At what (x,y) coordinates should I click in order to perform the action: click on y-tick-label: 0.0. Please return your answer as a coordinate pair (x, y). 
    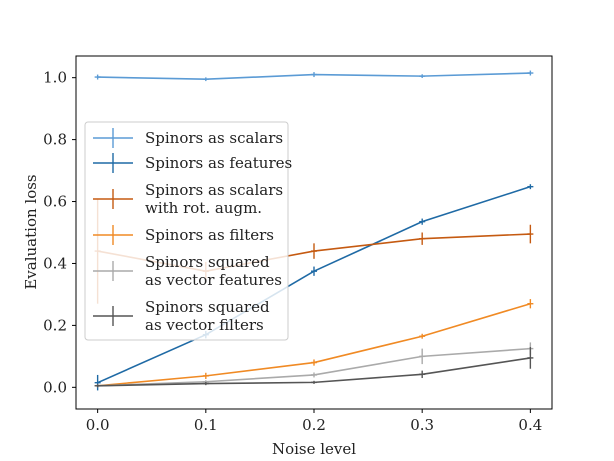
    Looking at the image, I should click on (55, 387).